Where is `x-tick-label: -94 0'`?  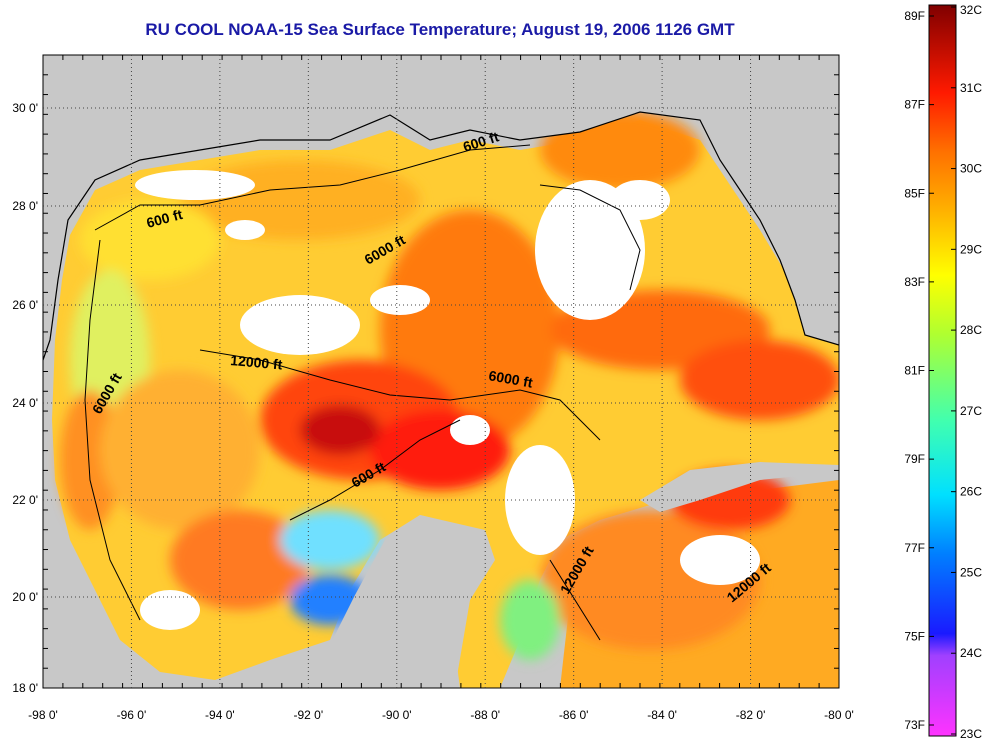 x-tick-label: -94 0' is located at coordinates (220, 715).